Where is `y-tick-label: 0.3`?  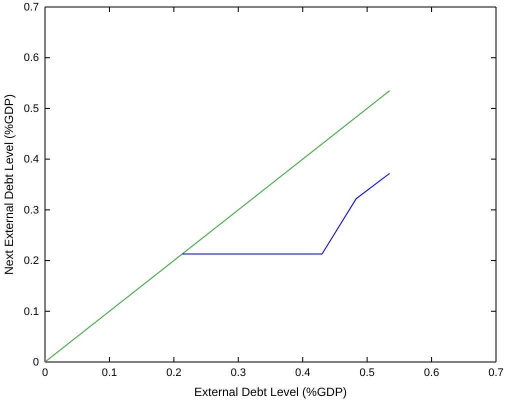 y-tick-label: 0.3 is located at coordinates (31, 210).